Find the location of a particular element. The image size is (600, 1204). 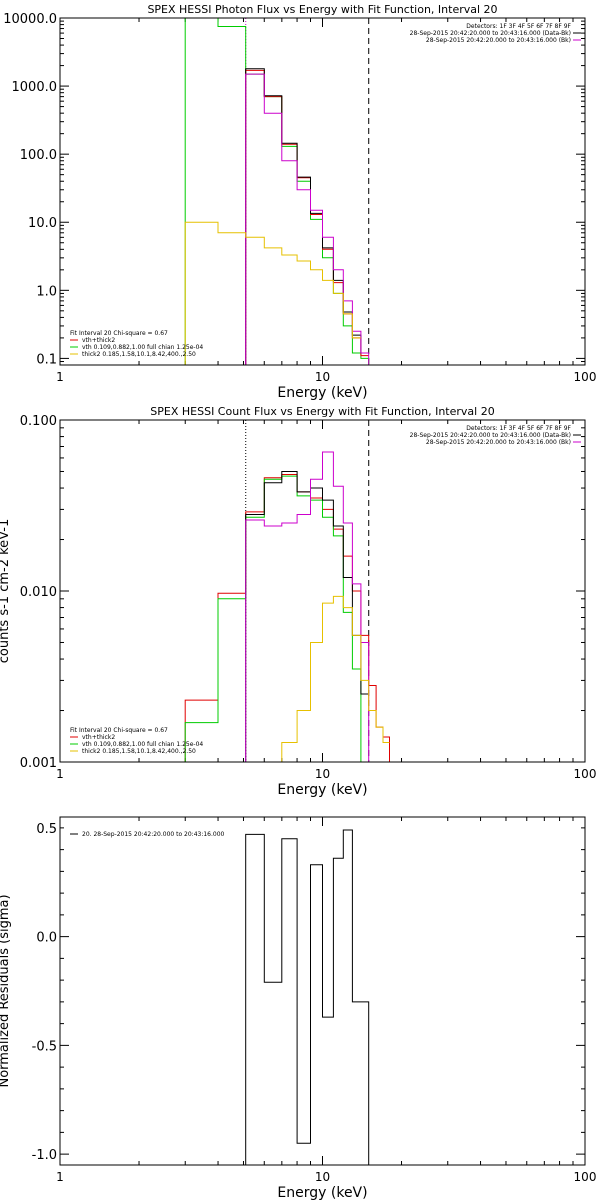

series-line-black is located at coordinates (307, 997).